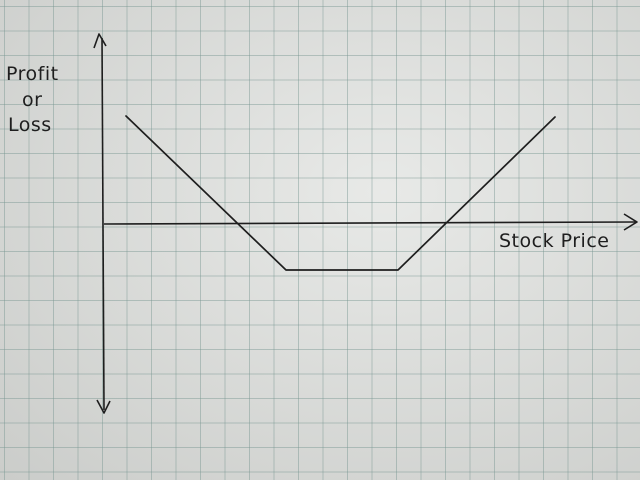 The image size is (640, 480). Describe the element at coordinates (30, 125) in the screenshot. I see `y-axis-label-line-3: Loss` at that location.